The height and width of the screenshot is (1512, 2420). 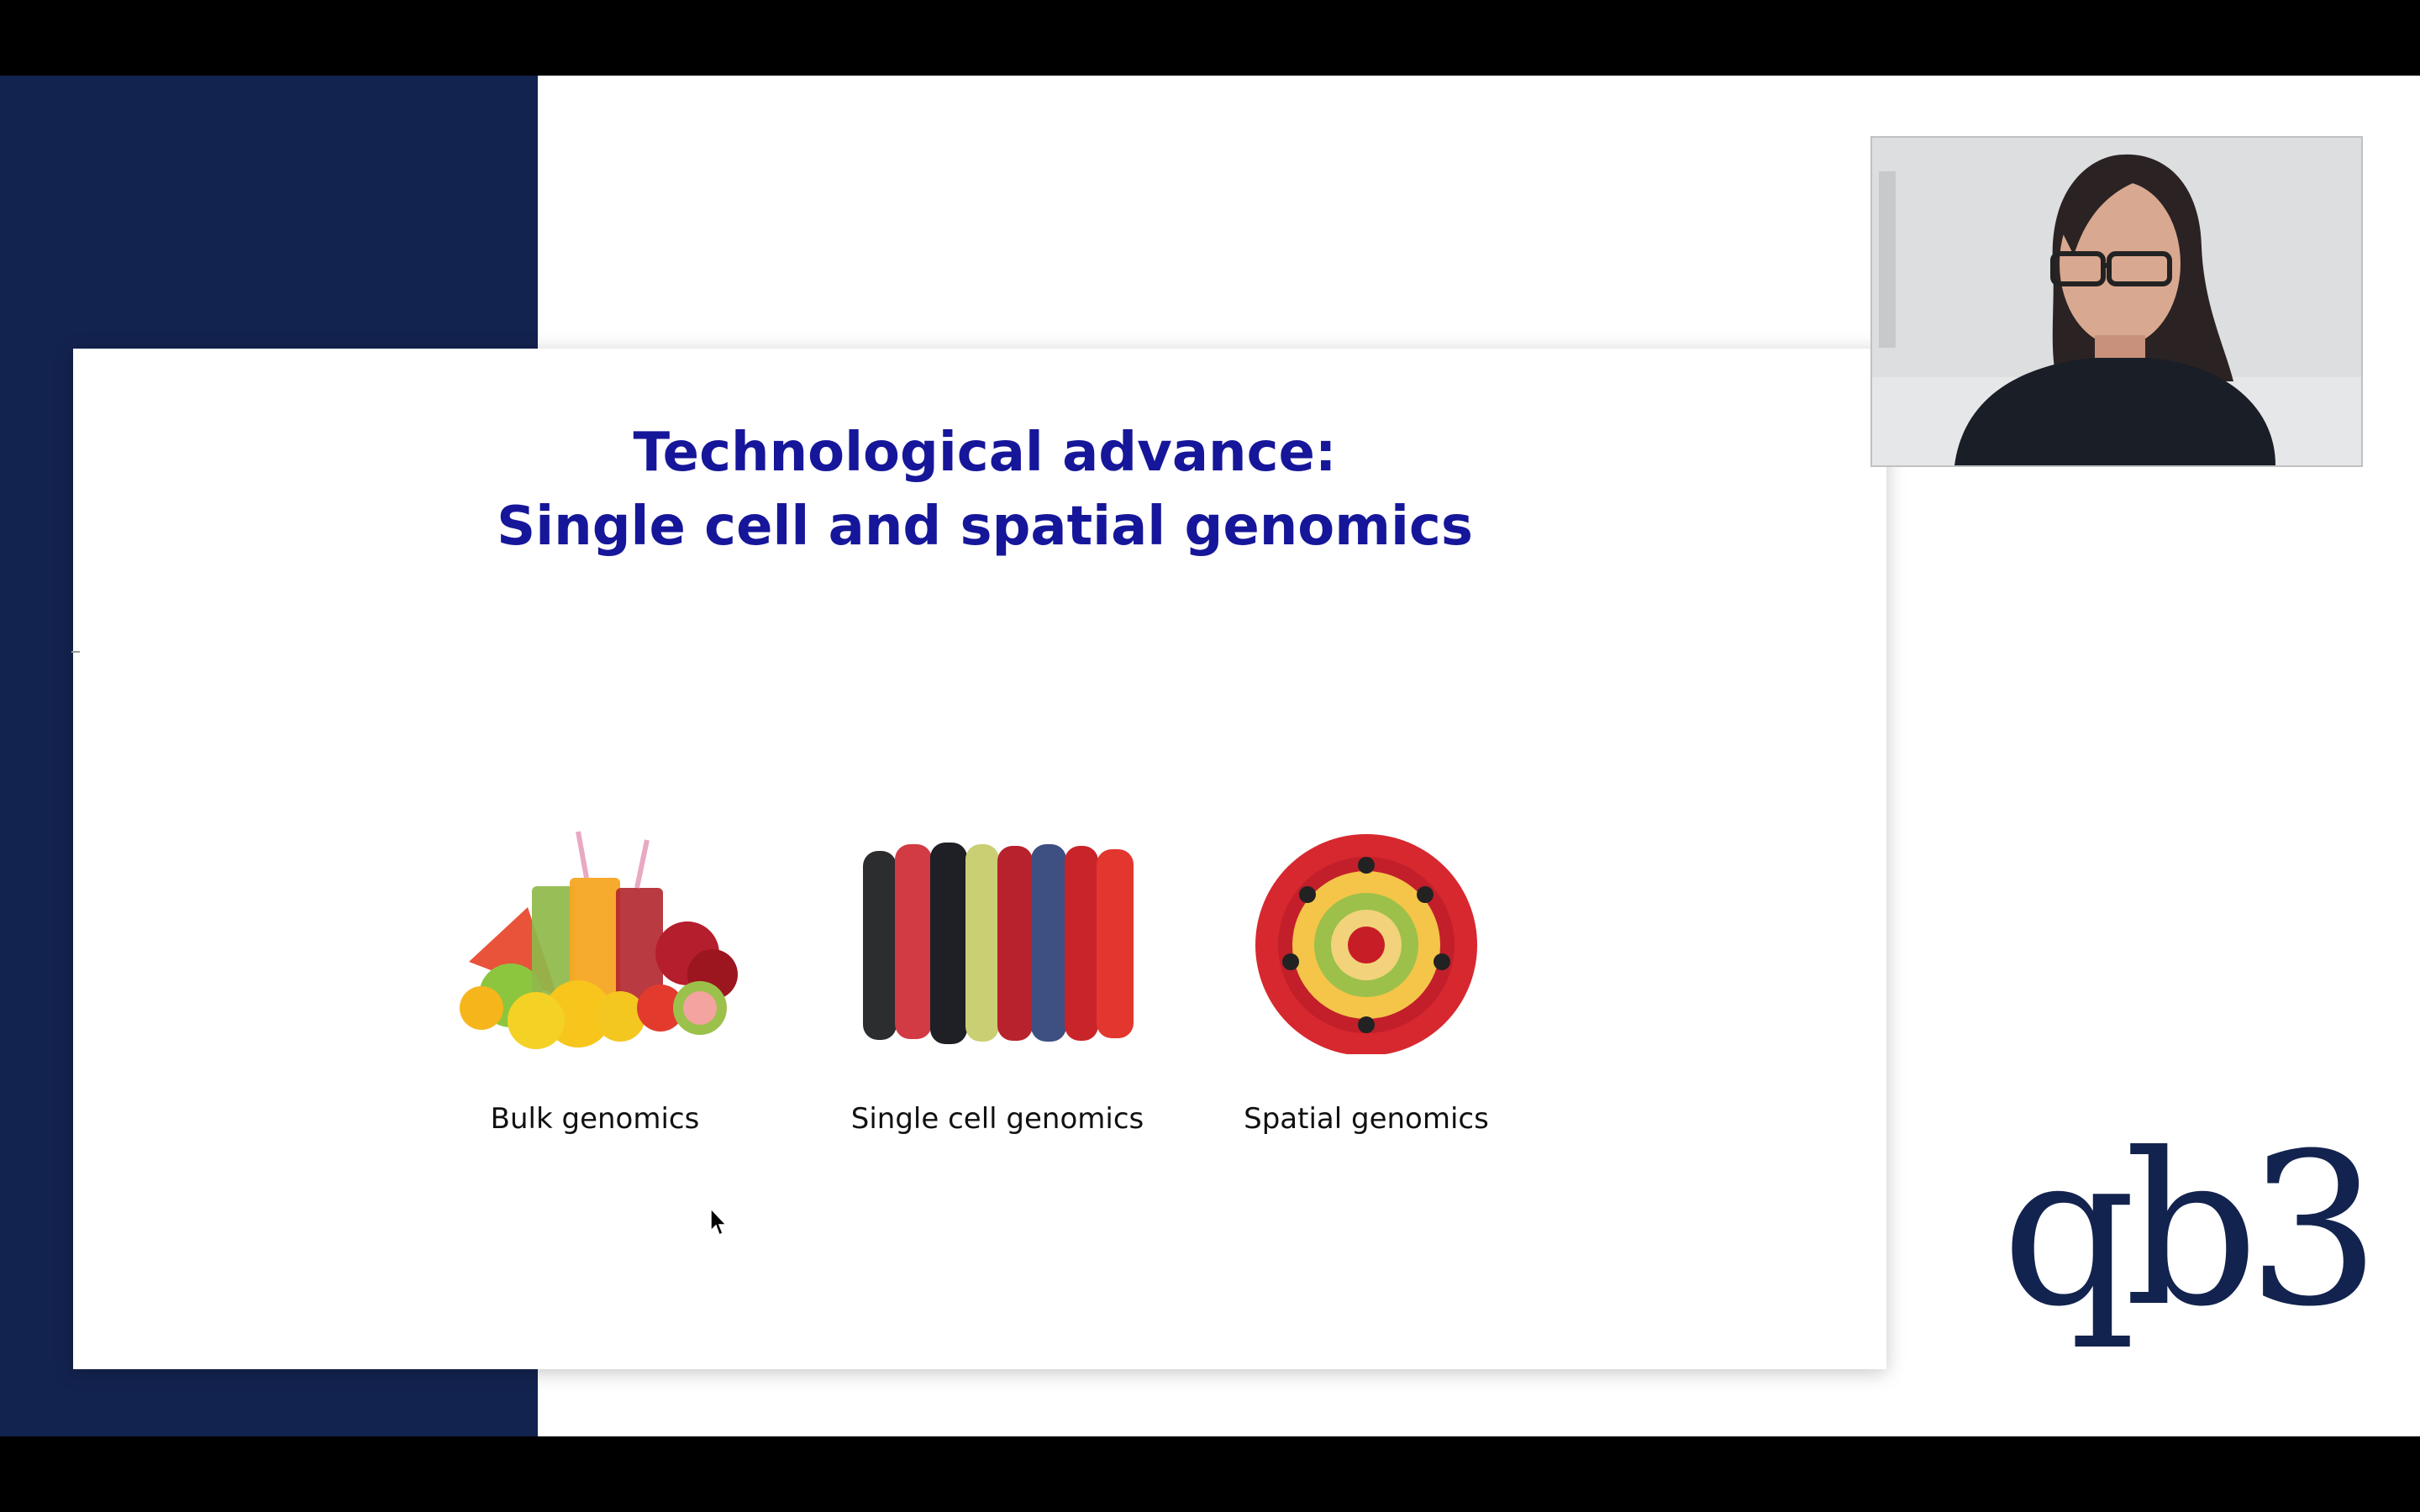 I want to click on speaker-video-frame, so click(x=2116, y=301).